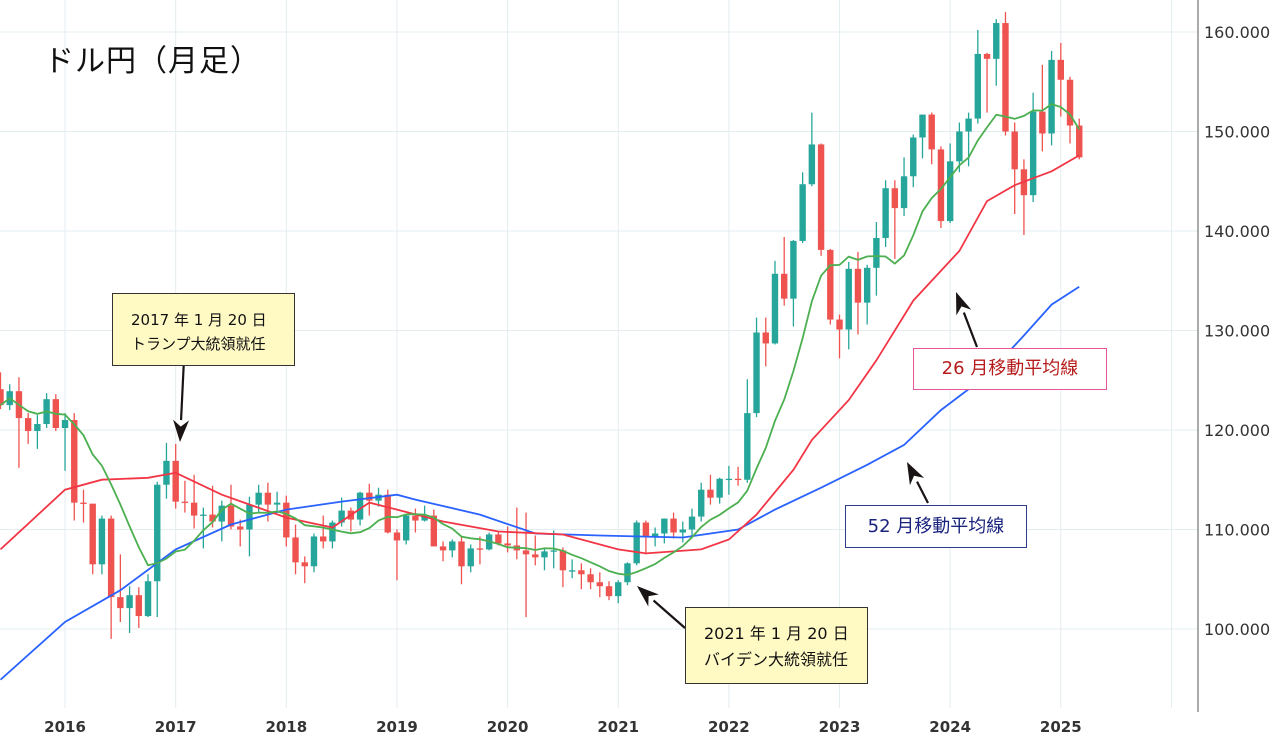  What do you see at coordinates (1010, 369) in the screenshot?
I see `ma26-label: 26 月移動平均線` at bounding box center [1010, 369].